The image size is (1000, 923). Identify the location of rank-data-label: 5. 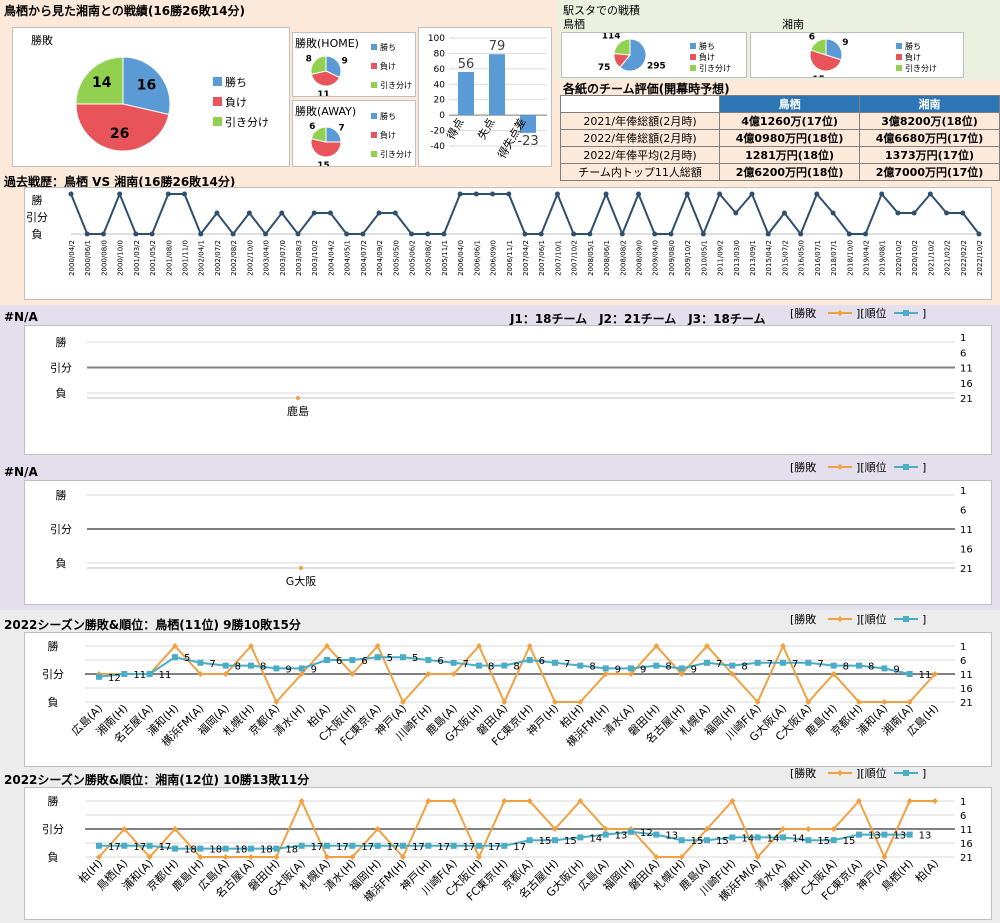
(415, 658).